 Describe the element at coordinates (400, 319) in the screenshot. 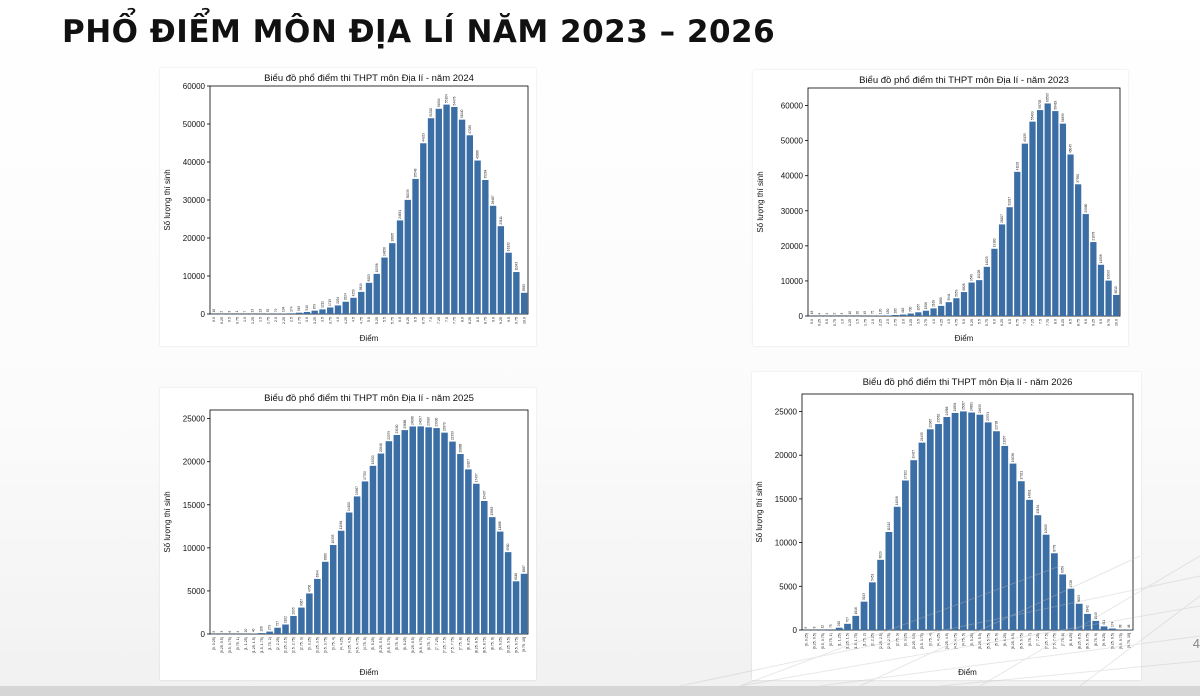

I see `x-tick-label: 6.0` at that location.